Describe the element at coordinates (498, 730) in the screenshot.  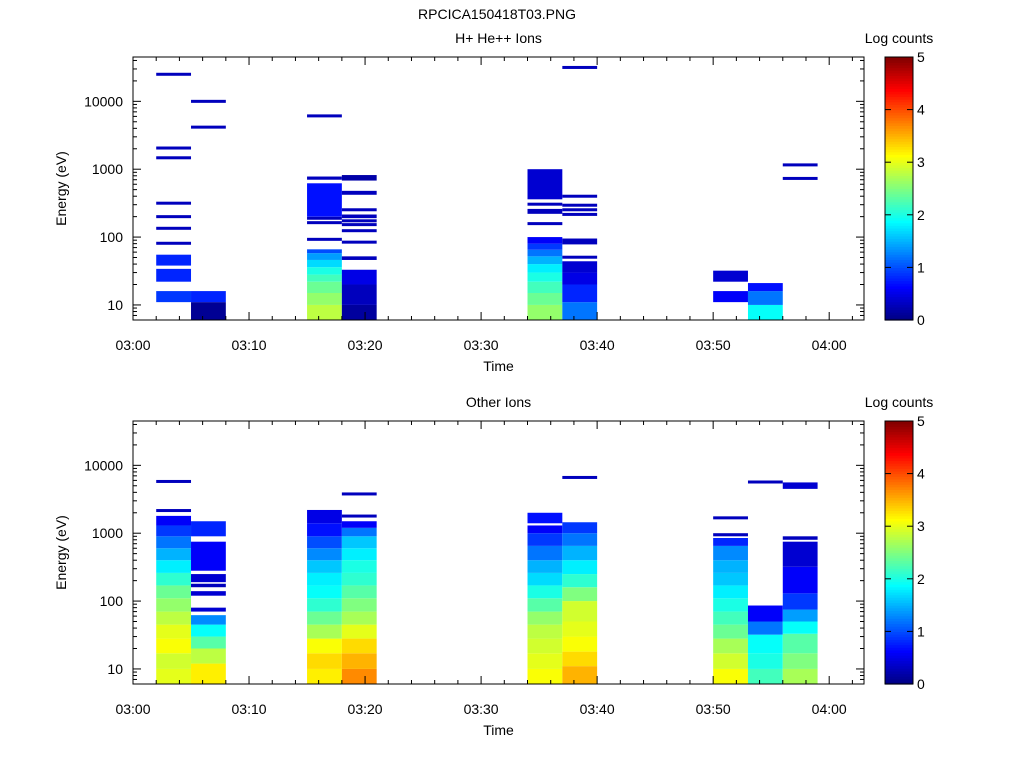
I see `x-axis-label: Time` at that location.